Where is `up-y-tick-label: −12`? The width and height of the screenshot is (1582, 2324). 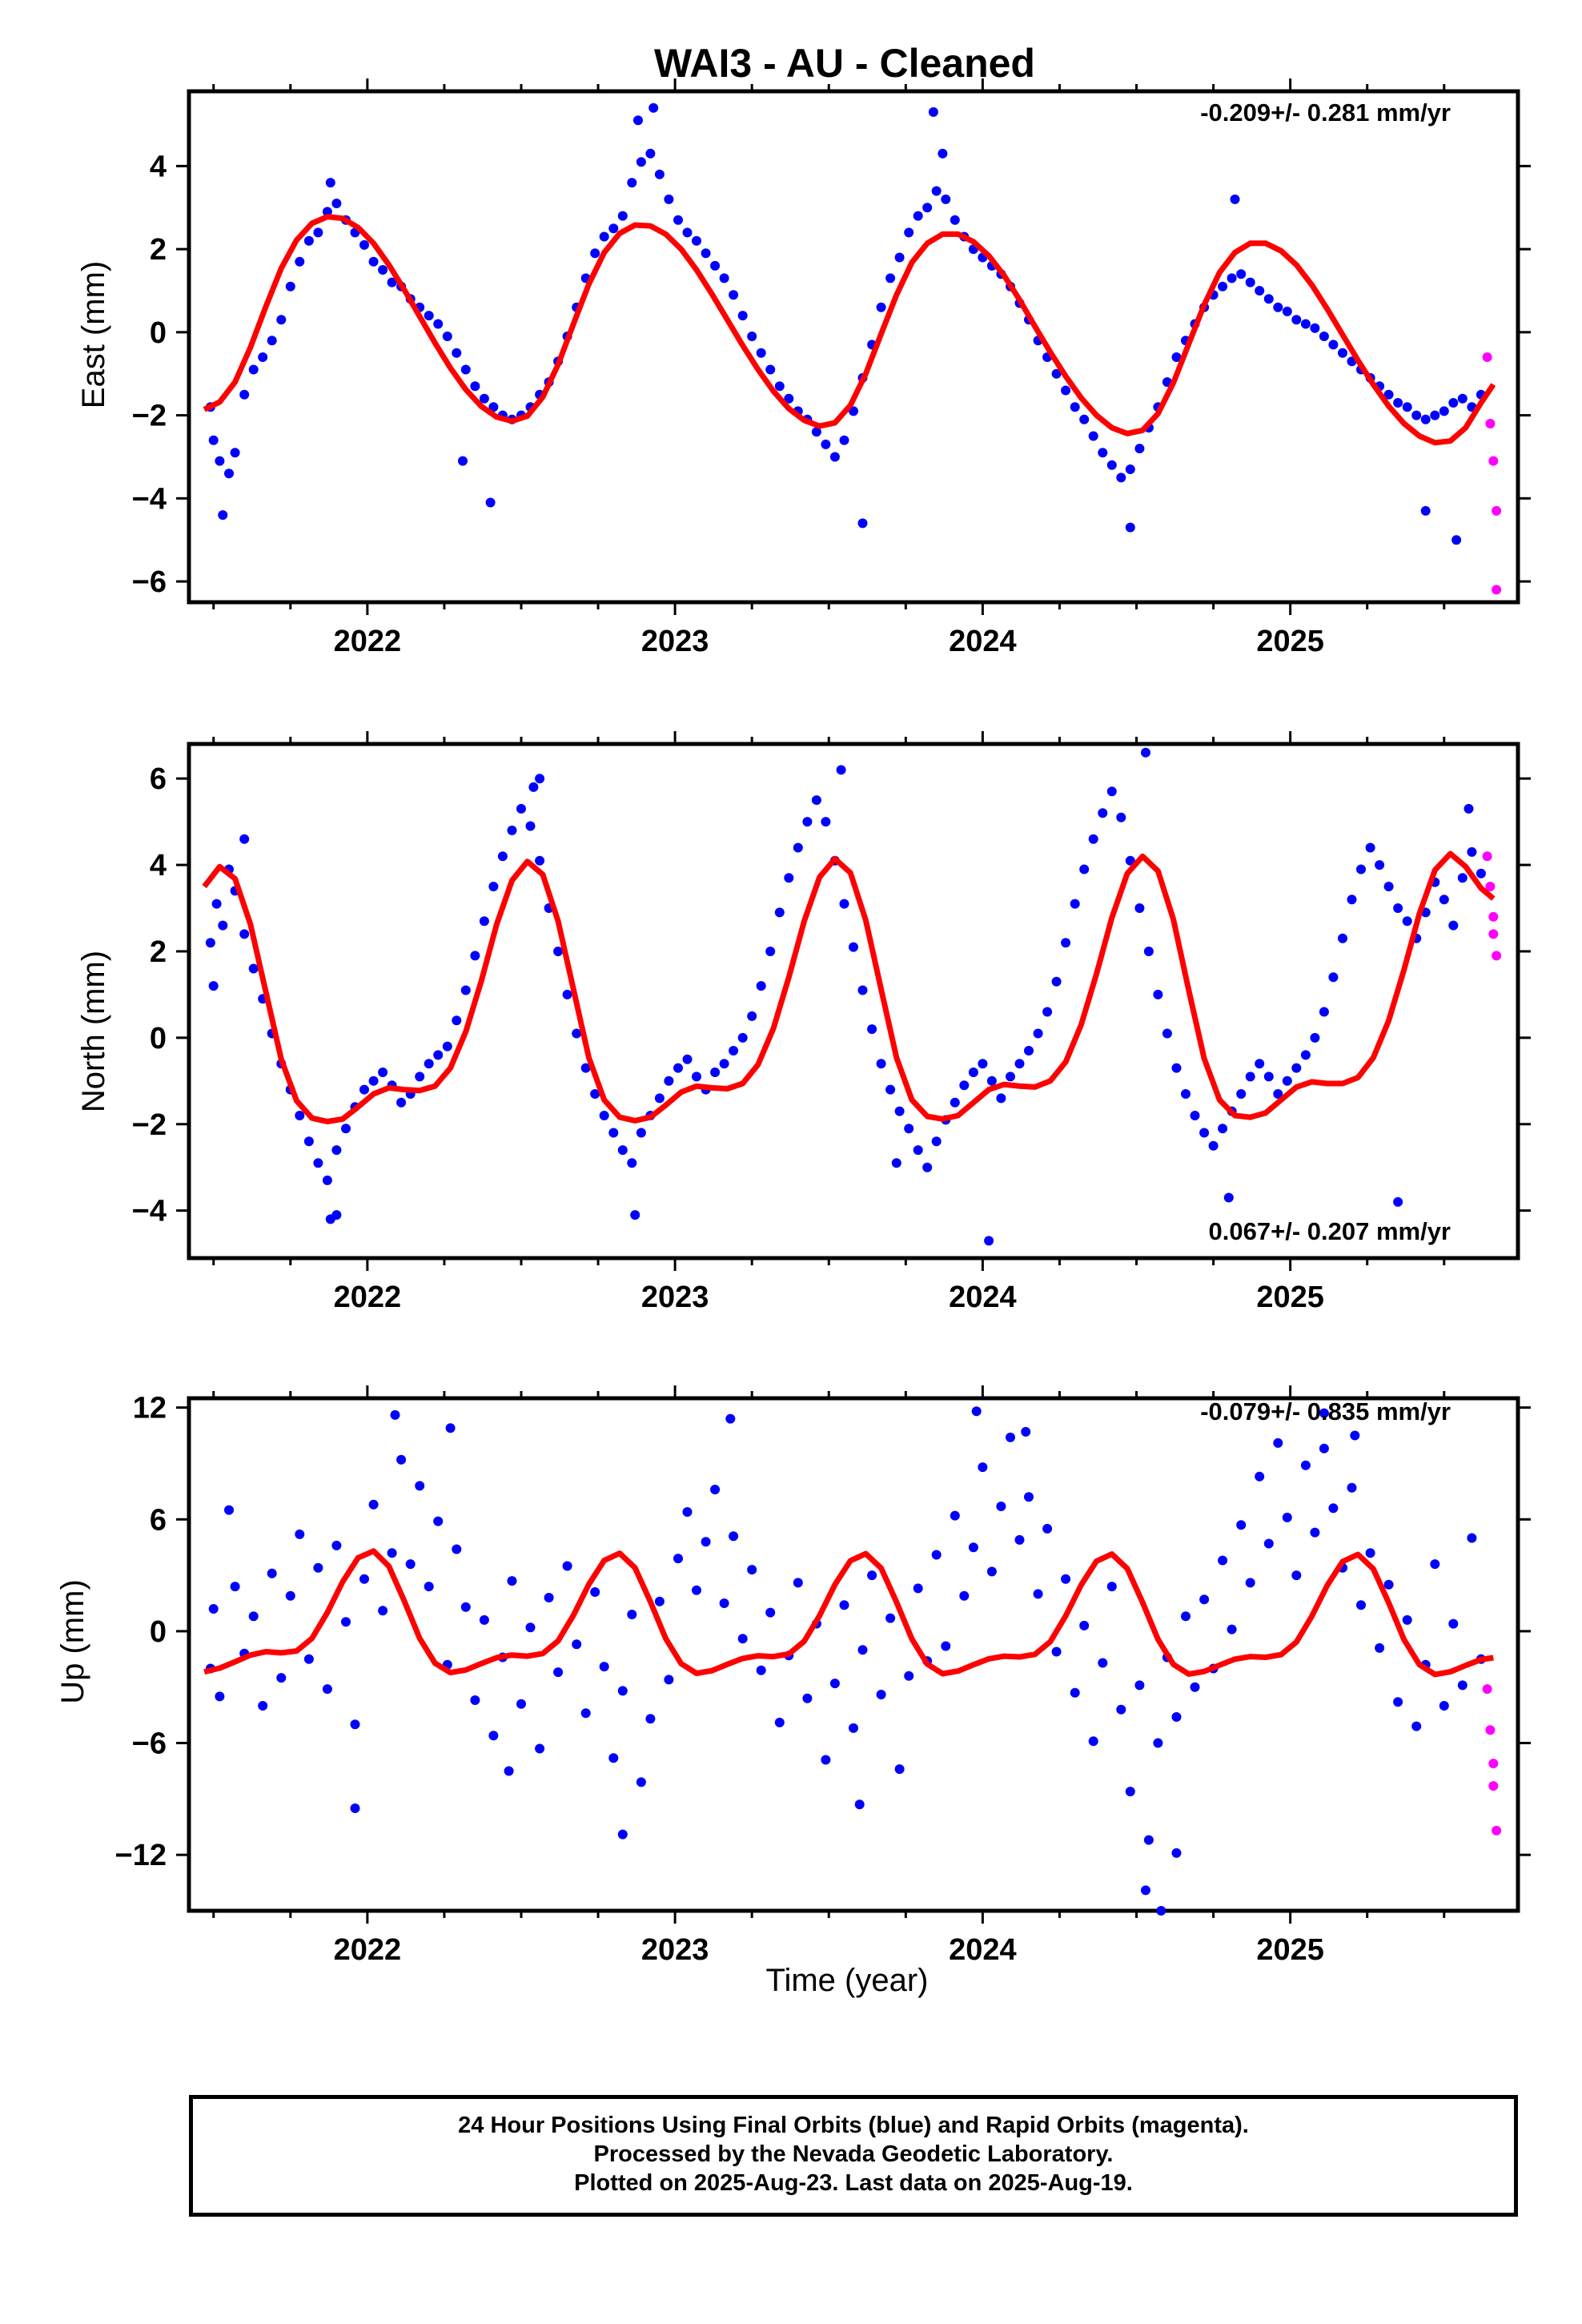
up-y-tick-label: −12 is located at coordinates (141, 1856).